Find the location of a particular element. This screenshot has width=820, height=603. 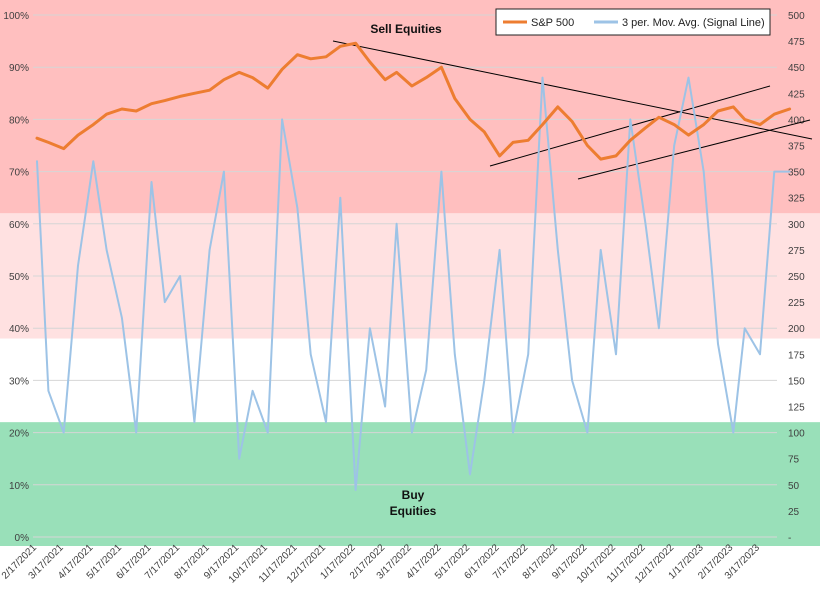

left-tick-label: 100% is located at coordinates (16, 16).